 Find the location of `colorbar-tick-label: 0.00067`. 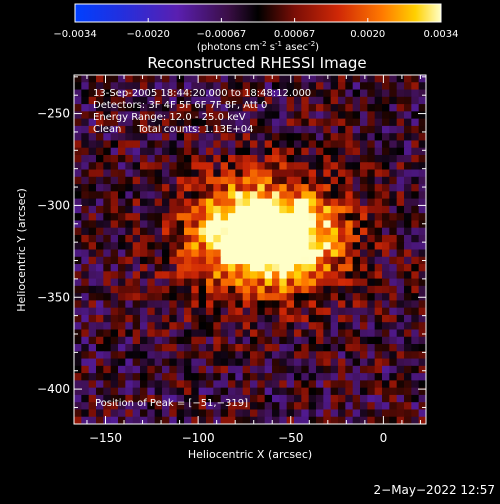

colorbar-tick-label: 0.00067 is located at coordinates (294, 34).